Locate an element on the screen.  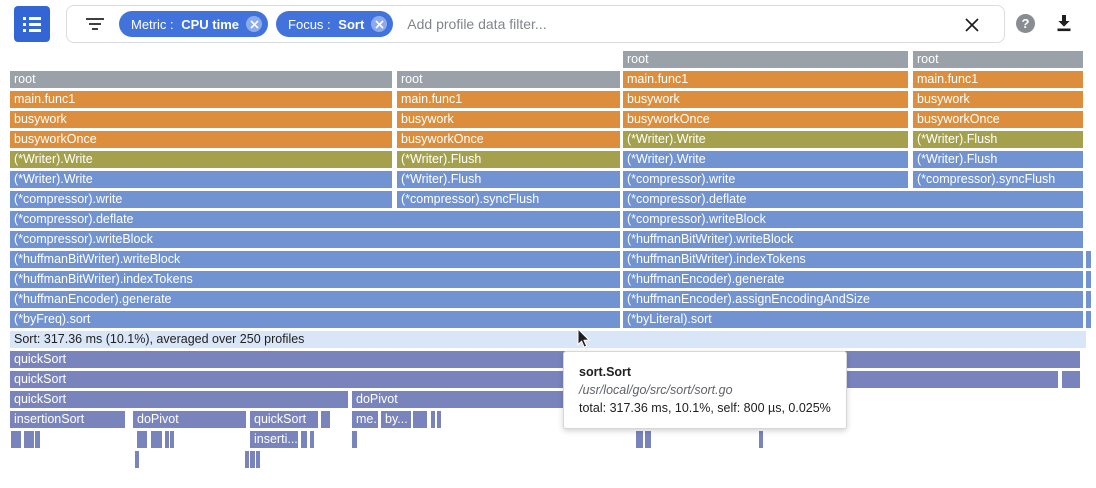
flame-frame: insertionSort is located at coordinates (67, 419).